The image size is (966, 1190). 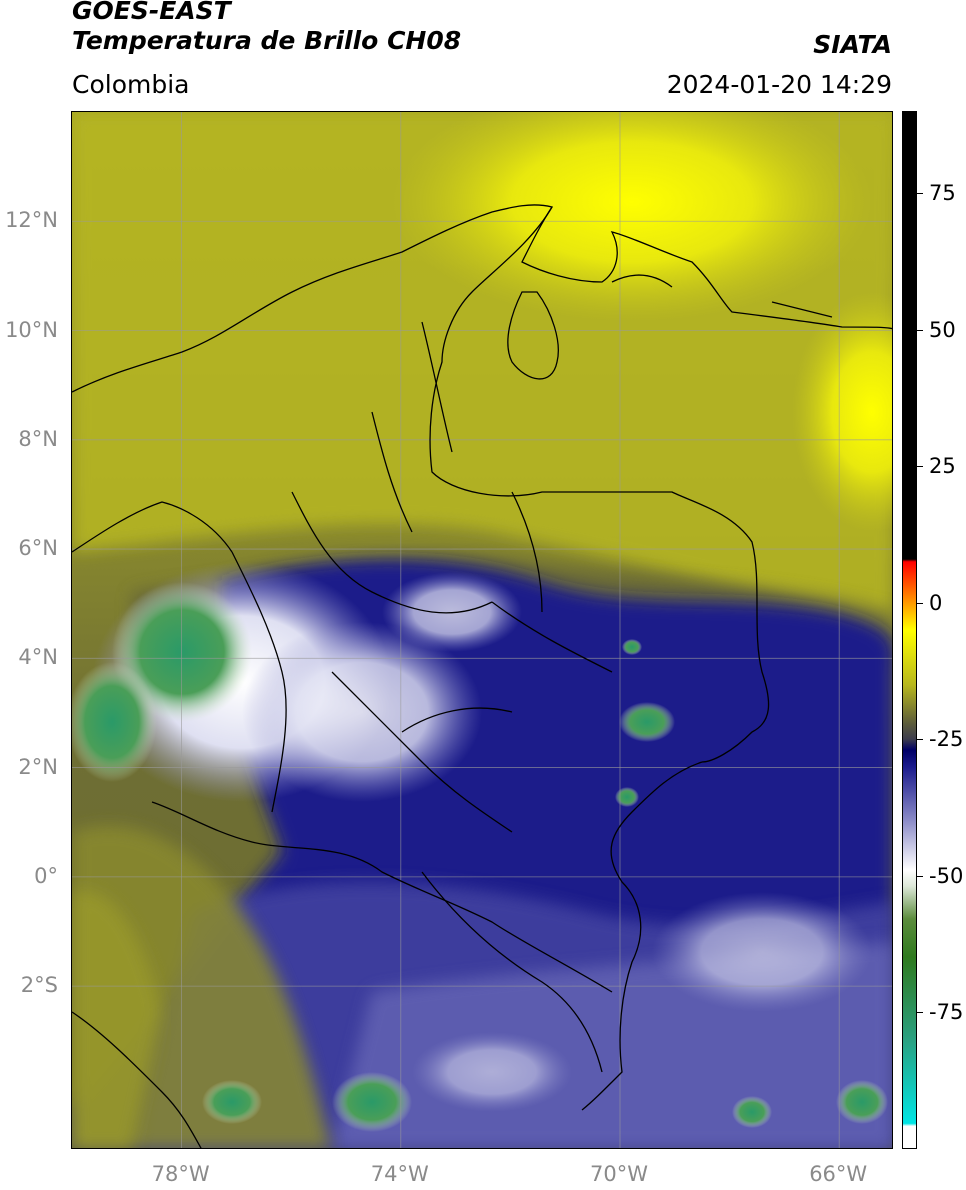 What do you see at coordinates (779, 84) in the screenshot?
I see `timestamp: 2024-01-20 14:29` at bounding box center [779, 84].